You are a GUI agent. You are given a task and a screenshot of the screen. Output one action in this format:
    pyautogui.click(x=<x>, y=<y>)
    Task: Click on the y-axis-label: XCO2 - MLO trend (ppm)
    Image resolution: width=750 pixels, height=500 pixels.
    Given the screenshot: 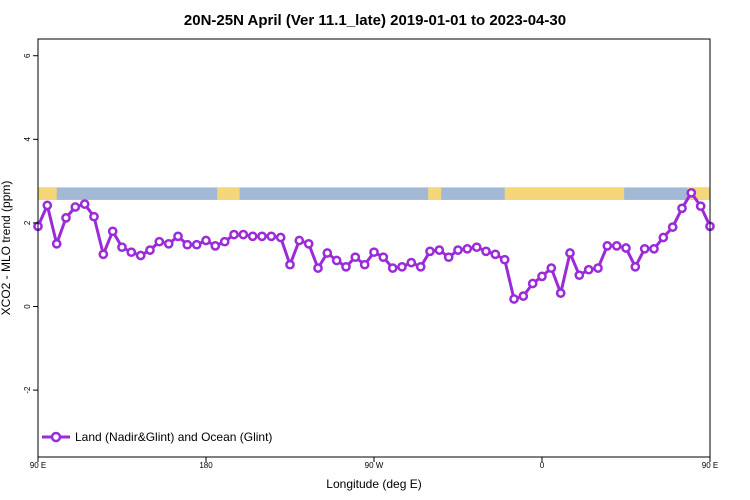 What is the action you would take?
    pyautogui.click(x=6, y=248)
    